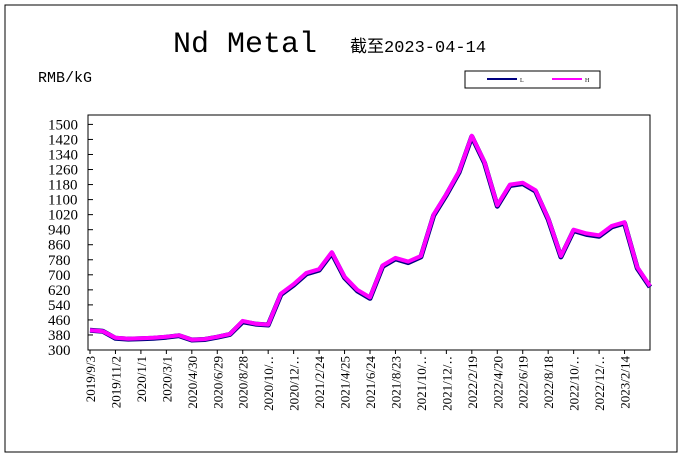  I want to click on x-tick-label: 2022/10/‥, so click(574, 383).